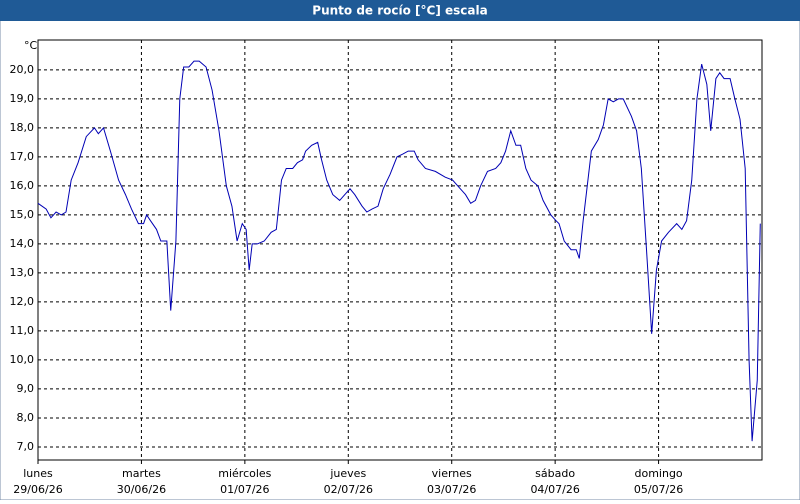  I want to click on y-tick-label: 19,0, so click(22, 98).